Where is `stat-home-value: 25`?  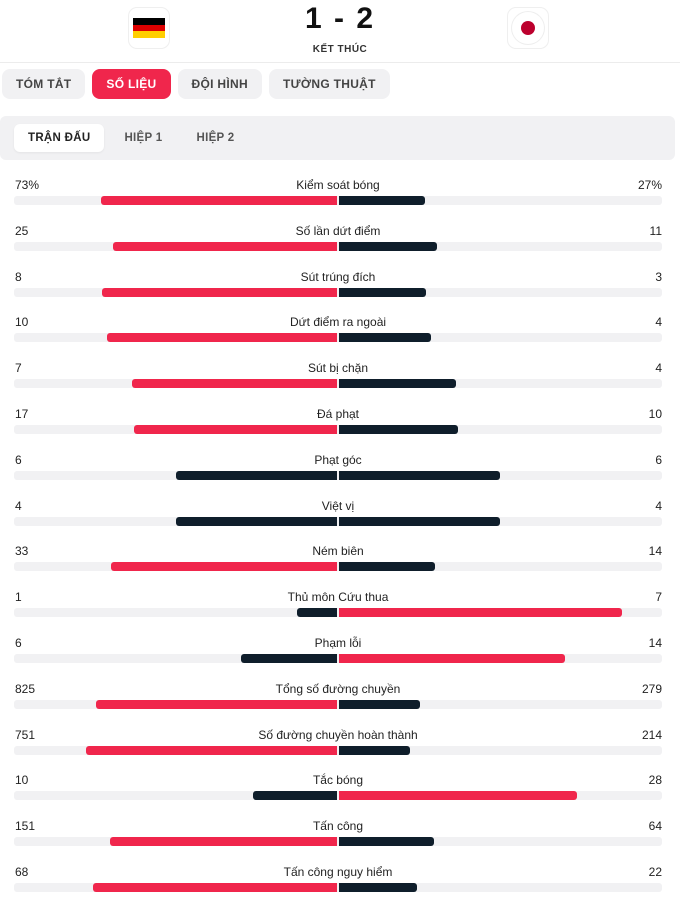 stat-home-value: 25 is located at coordinates (22, 230).